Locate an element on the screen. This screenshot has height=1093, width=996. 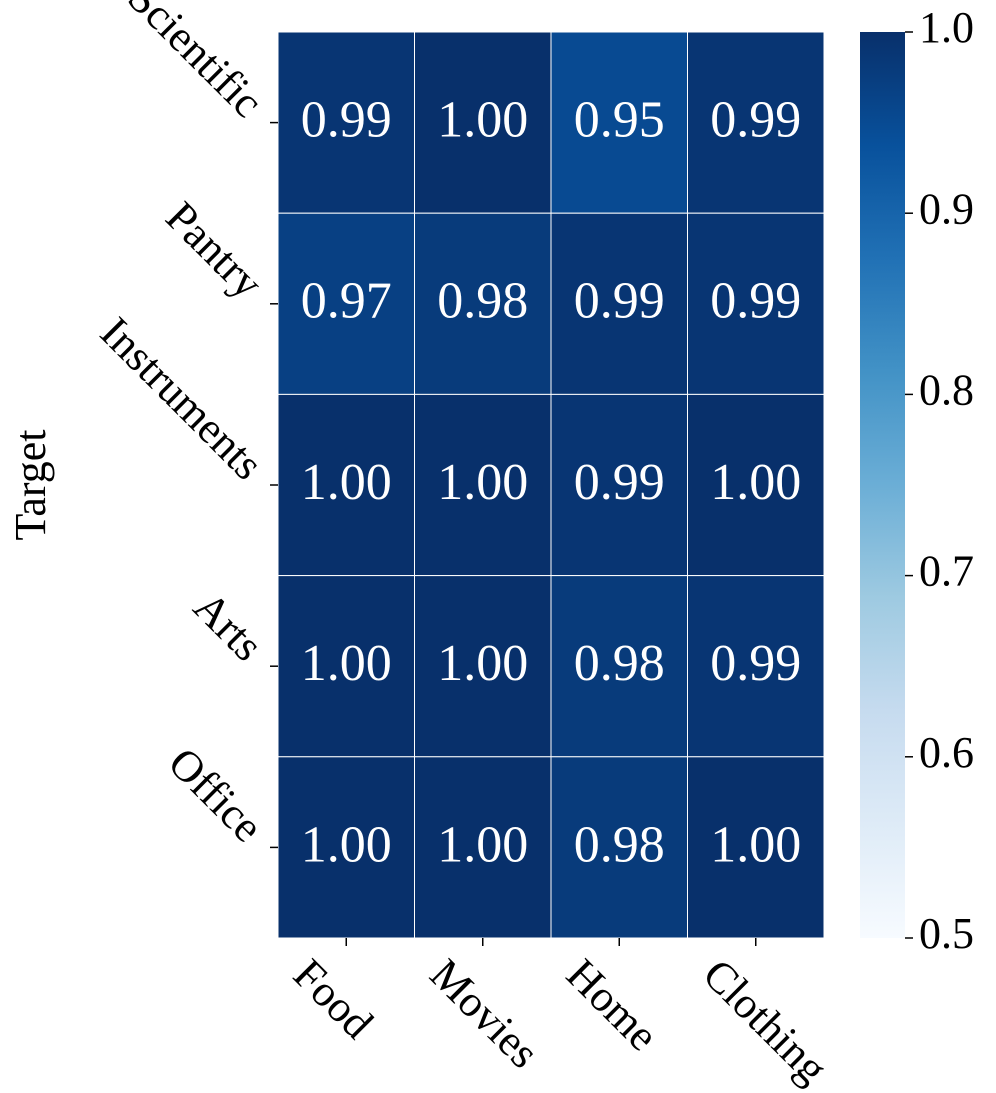
cell-label: 0.95 is located at coordinates (619, 120).